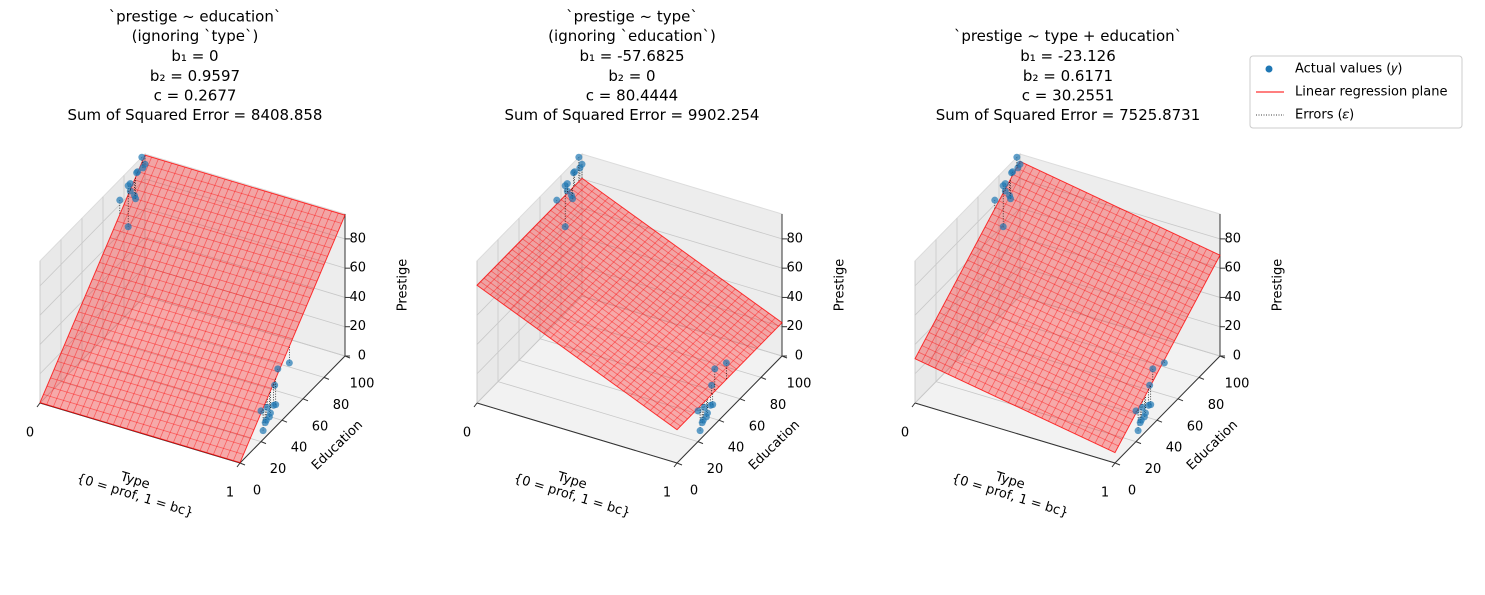  Describe the element at coordinates (632, 36) in the screenshot. I see `title-line: (ignoring `education`)` at that location.